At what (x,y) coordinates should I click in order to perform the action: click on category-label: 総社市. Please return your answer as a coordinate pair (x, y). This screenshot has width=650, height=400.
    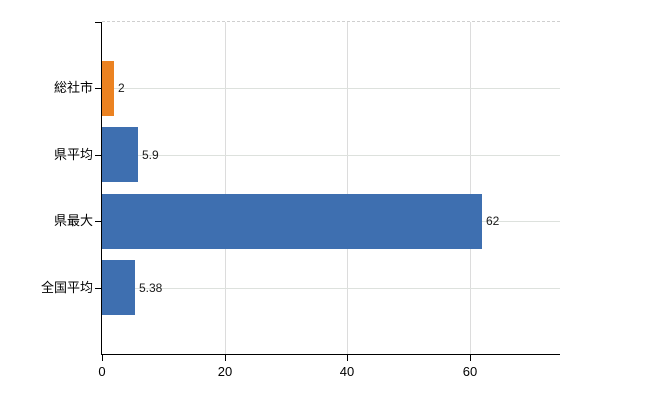
    Looking at the image, I should click on (73, 87).